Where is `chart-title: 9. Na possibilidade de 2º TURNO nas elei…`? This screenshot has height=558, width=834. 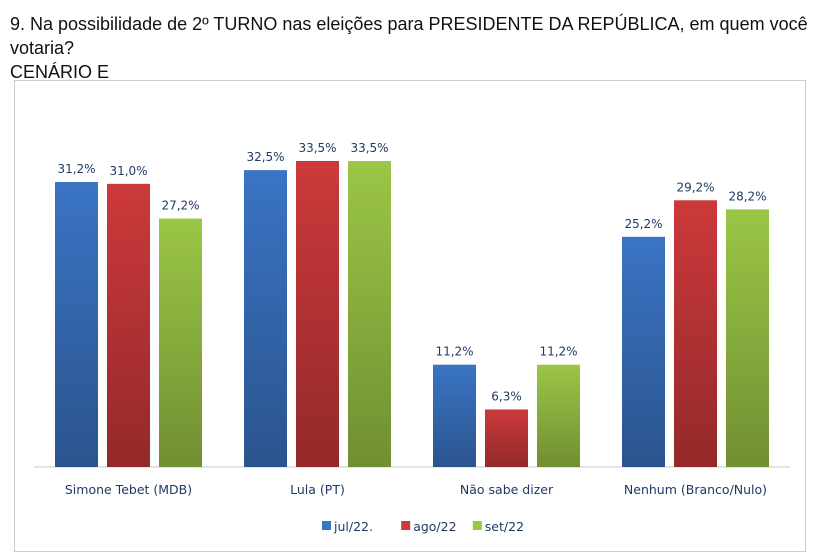 chart-title: 9. Na possibilidade de 2º TURNO nas elei… is located at coordinates (415, 48).